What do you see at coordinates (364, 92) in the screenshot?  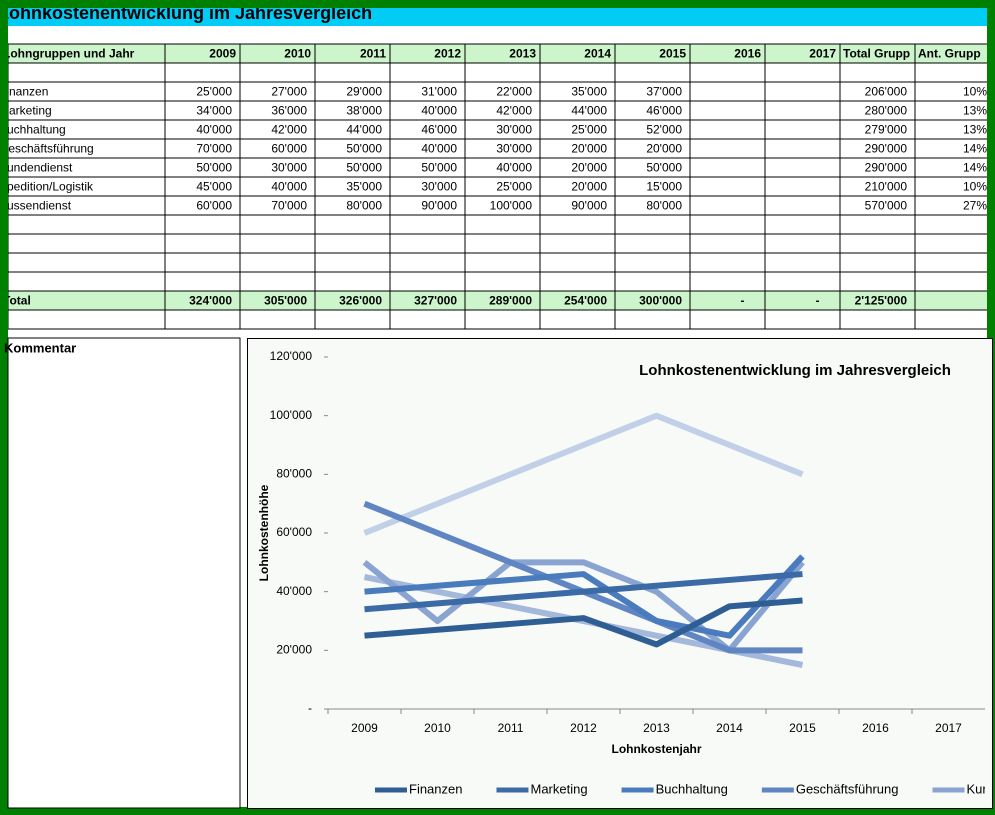 I see `cell-value: 29'000` at bounding box center [364, 92].